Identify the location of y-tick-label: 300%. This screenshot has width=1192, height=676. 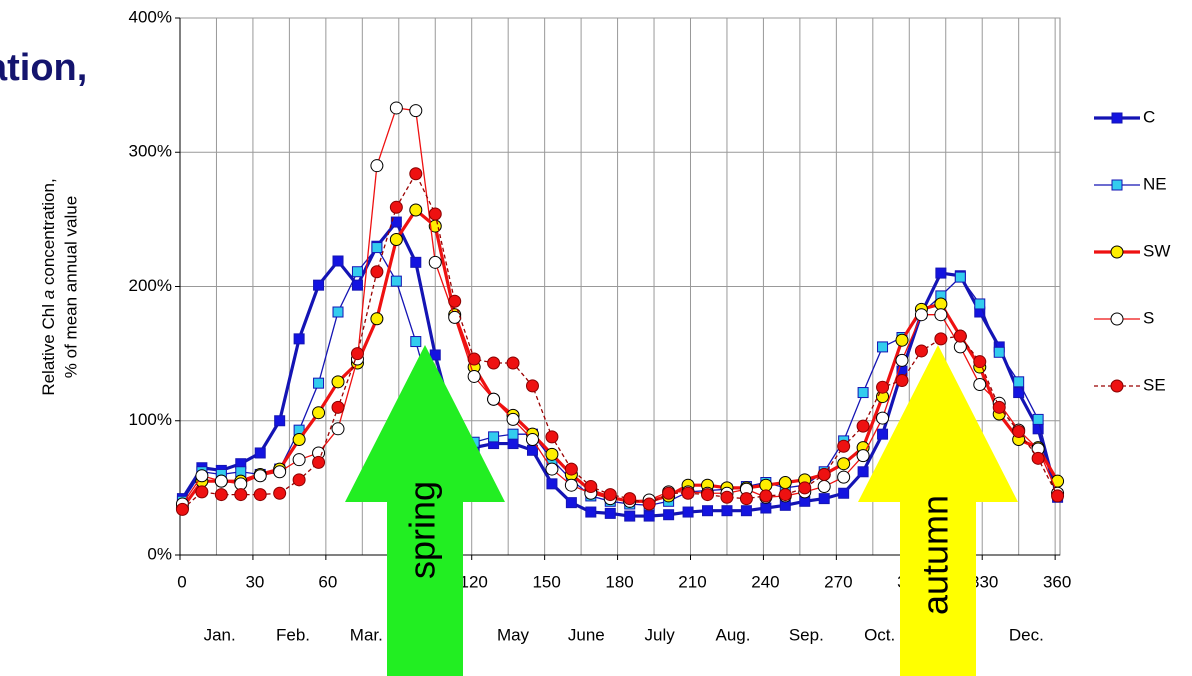
(150, 151).